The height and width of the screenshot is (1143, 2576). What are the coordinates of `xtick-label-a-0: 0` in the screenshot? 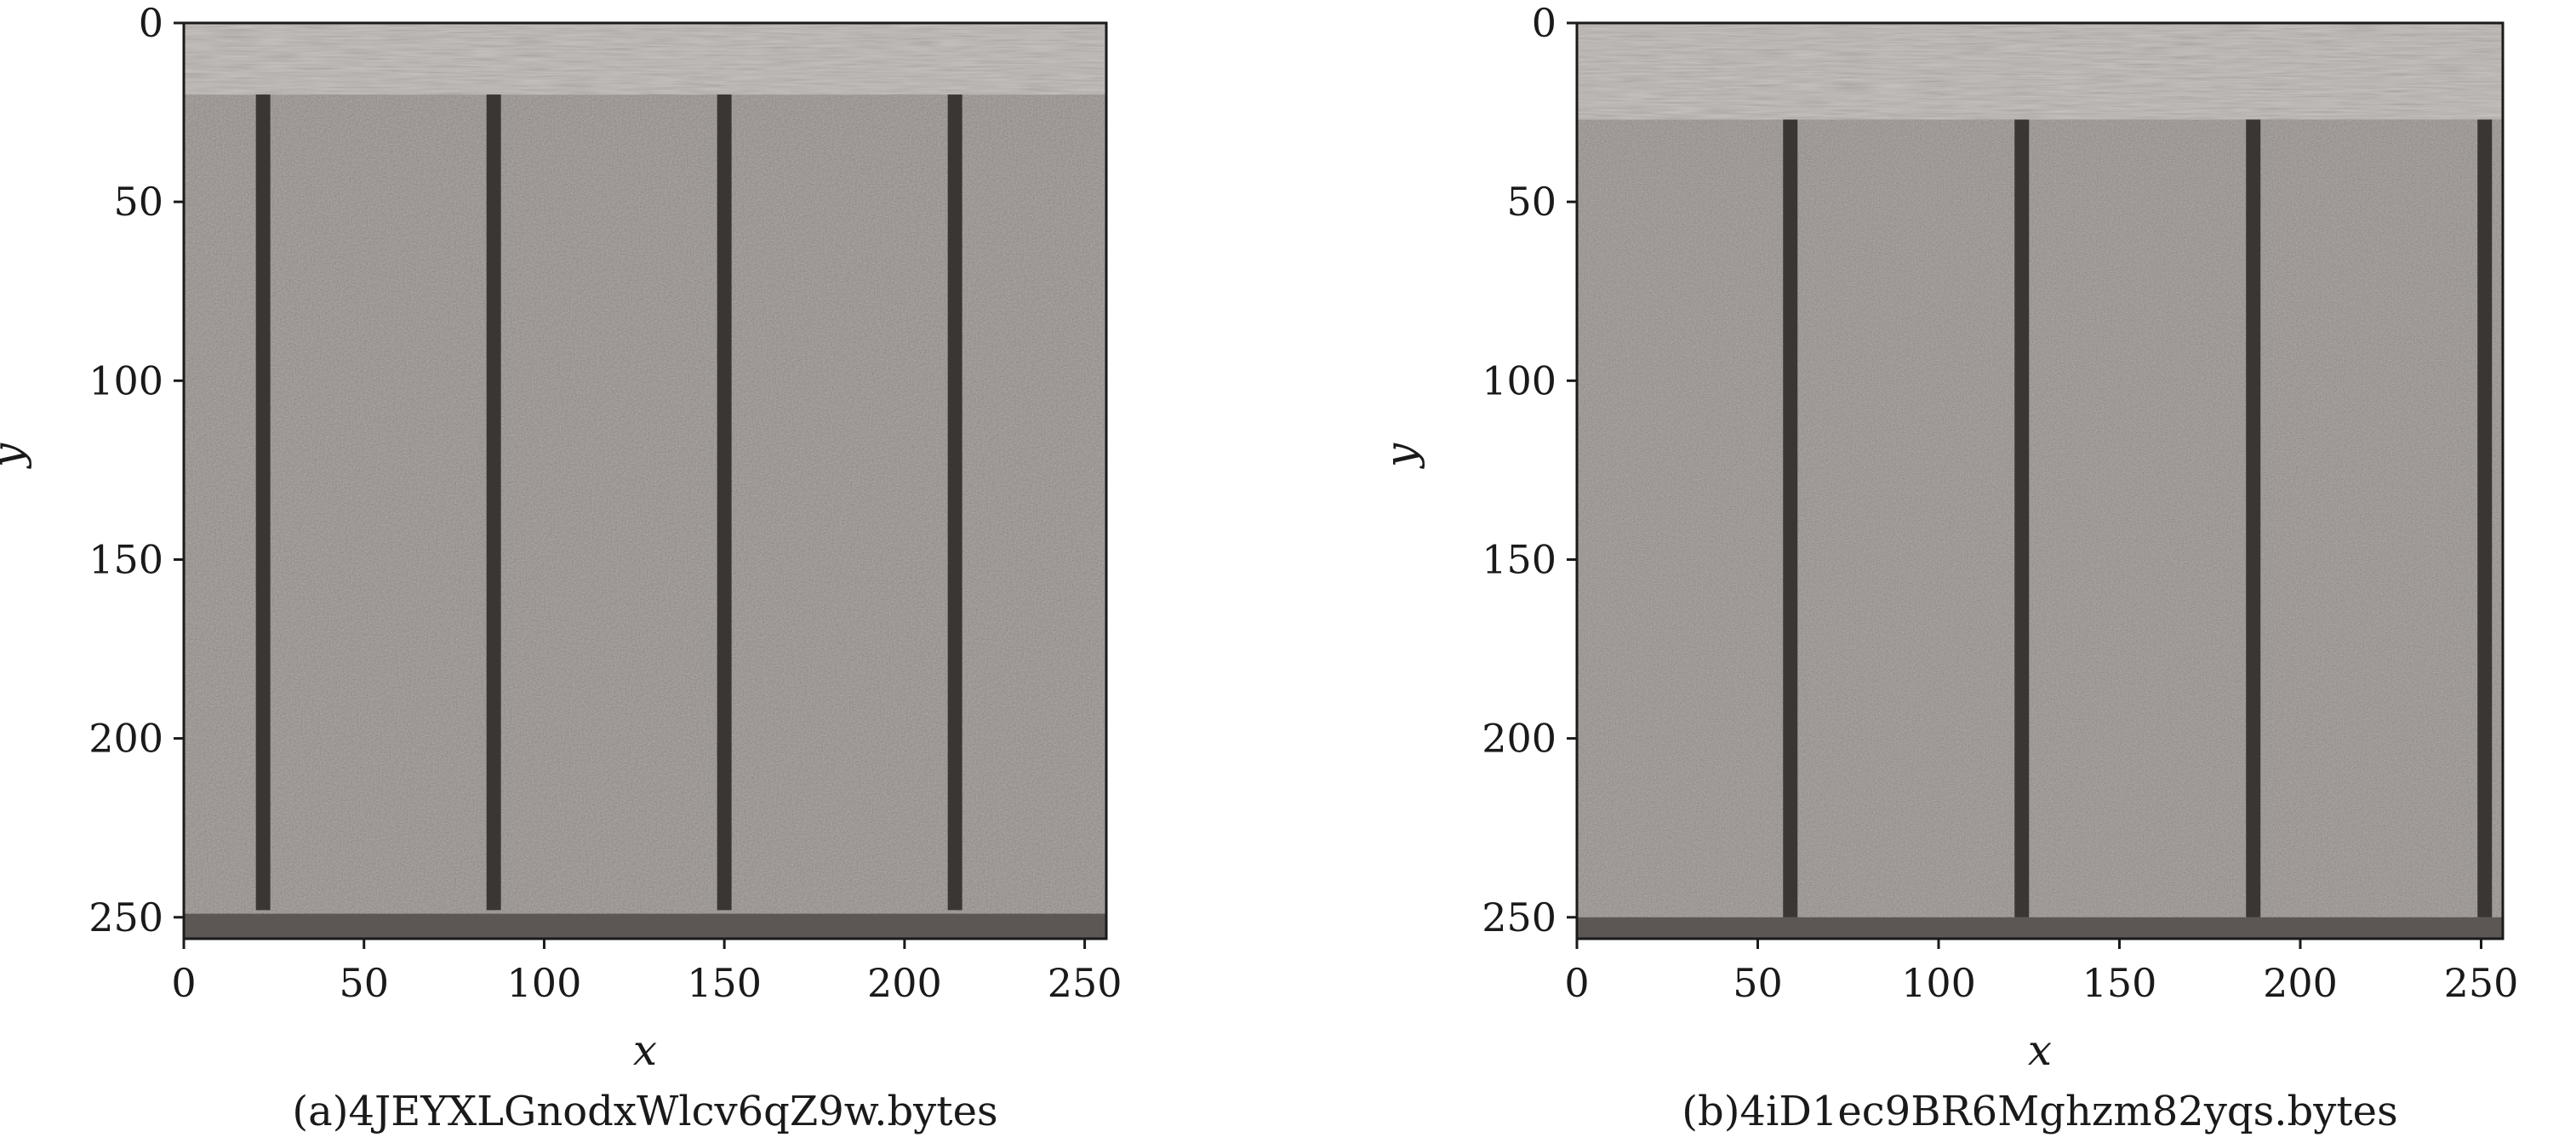 It's located at (183, 983).